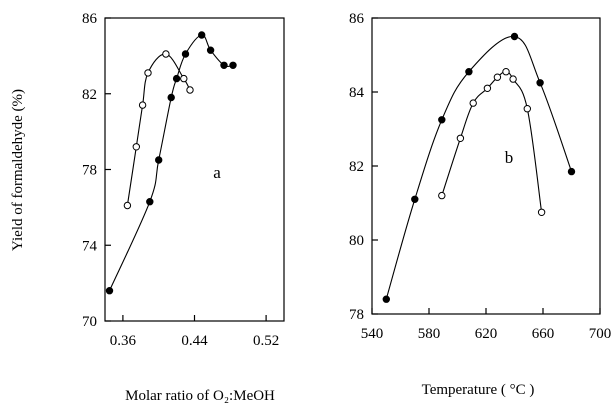  What do you see at coordinates (357, 93) in the screenshot?
I see `panel-b-y-tick-label: 84` at bounding box center [357, 93].